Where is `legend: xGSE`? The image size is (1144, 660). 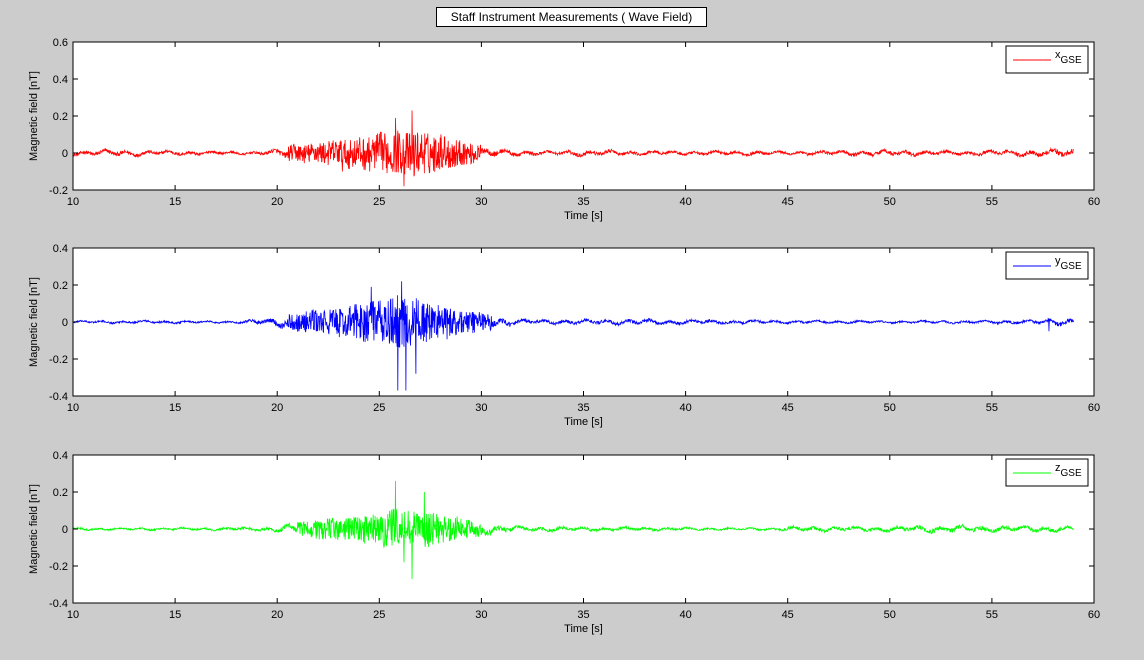
legend: xGSE is located at coordinates (1047, 59).